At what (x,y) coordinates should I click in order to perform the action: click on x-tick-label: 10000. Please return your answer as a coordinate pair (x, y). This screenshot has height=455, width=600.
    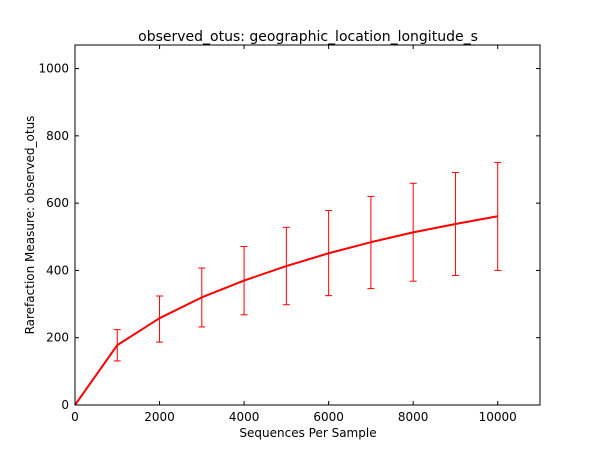
    Looking at the image, I should click on (498, 417).